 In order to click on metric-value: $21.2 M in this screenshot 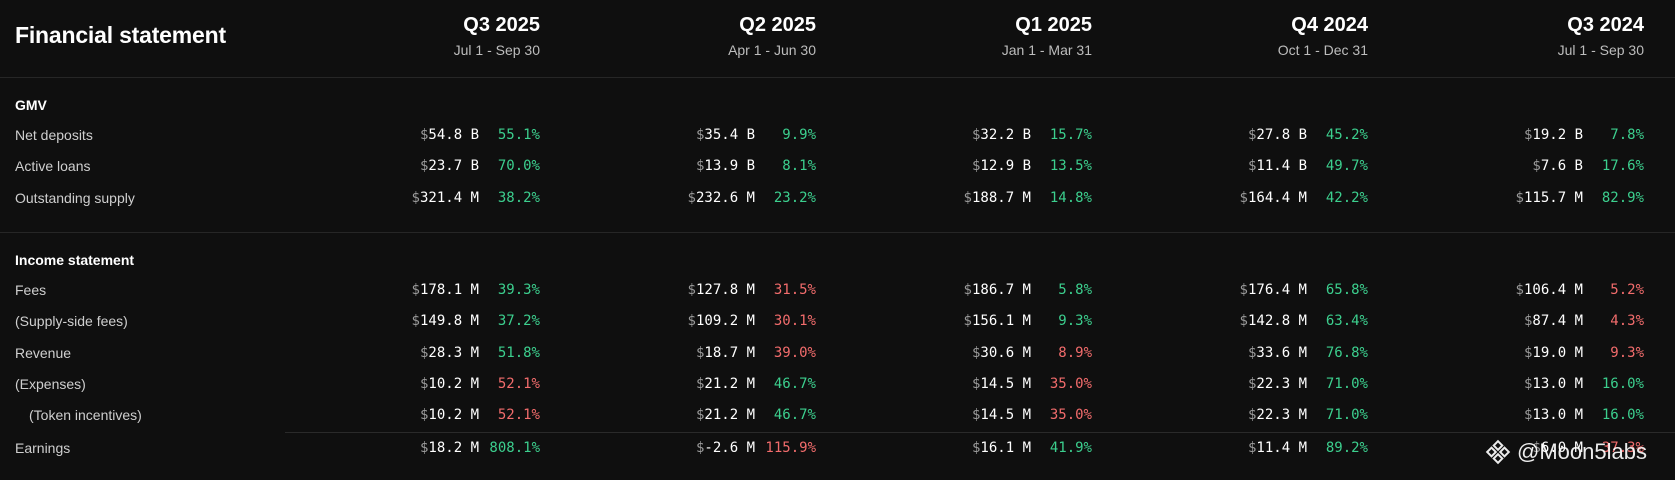, I will do `click(725, 415)`.